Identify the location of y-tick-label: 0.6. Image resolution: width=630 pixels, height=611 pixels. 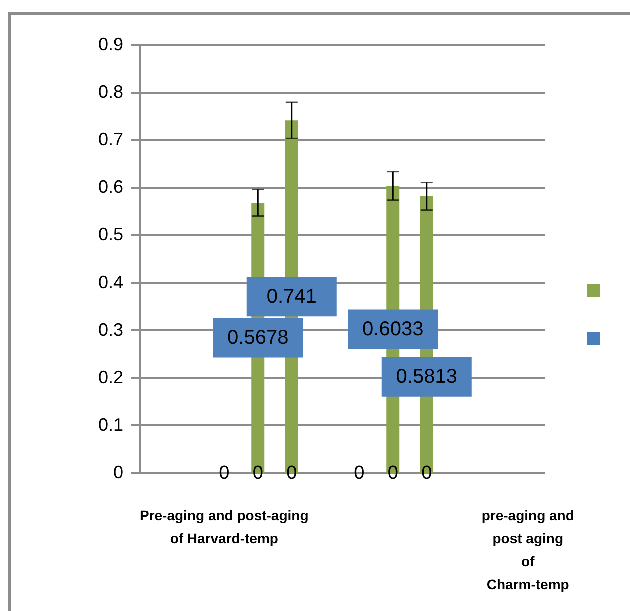
(111, 187).